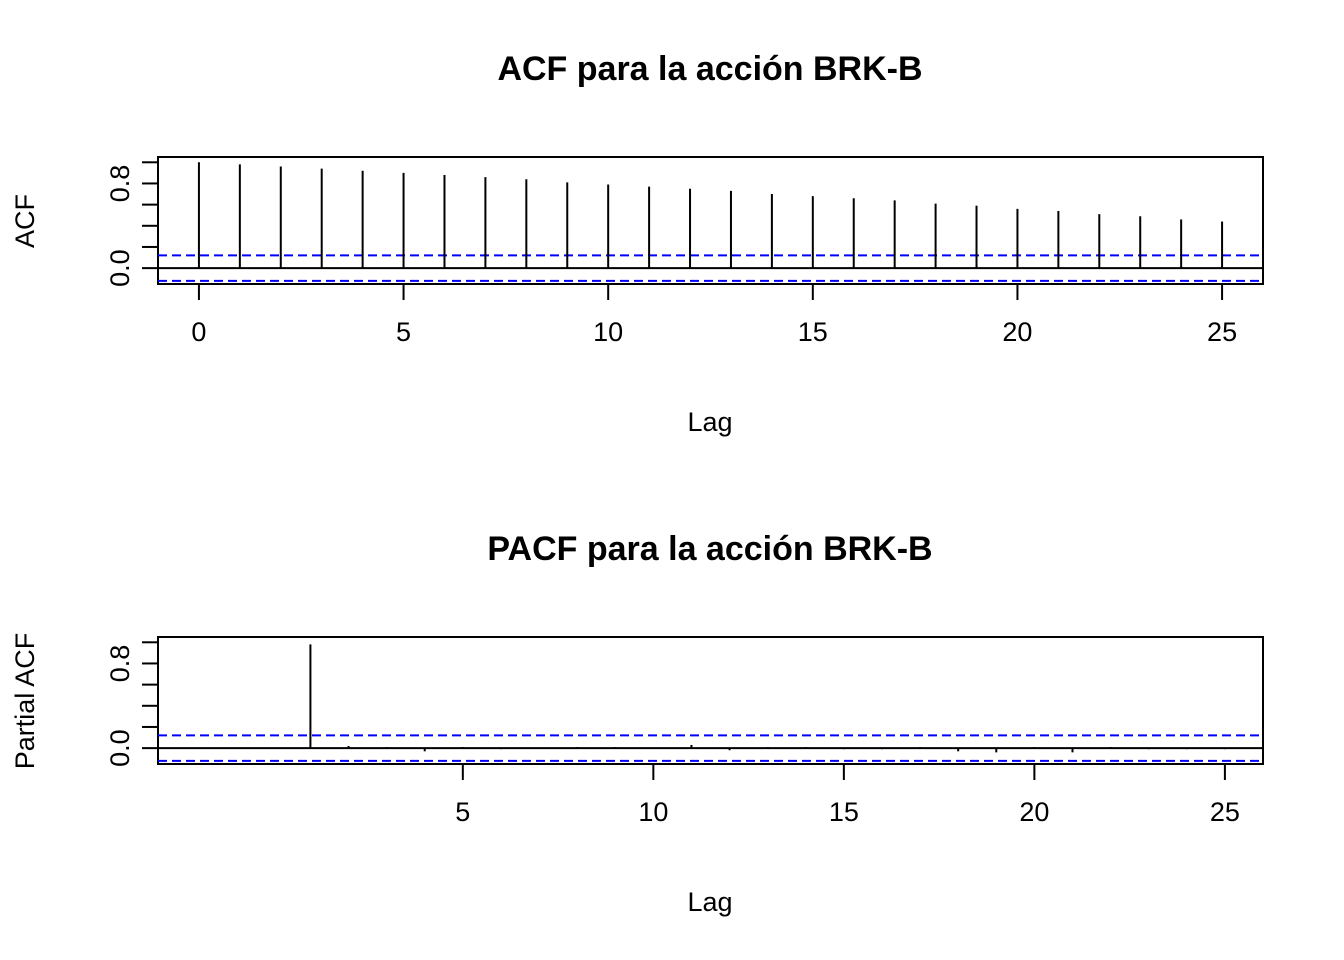 This screenshot has width=1344, height=960. Describe the element at coordinates (1034, 812) in the screenshot. I see `pacf-x-tick-label: 20` at that location.